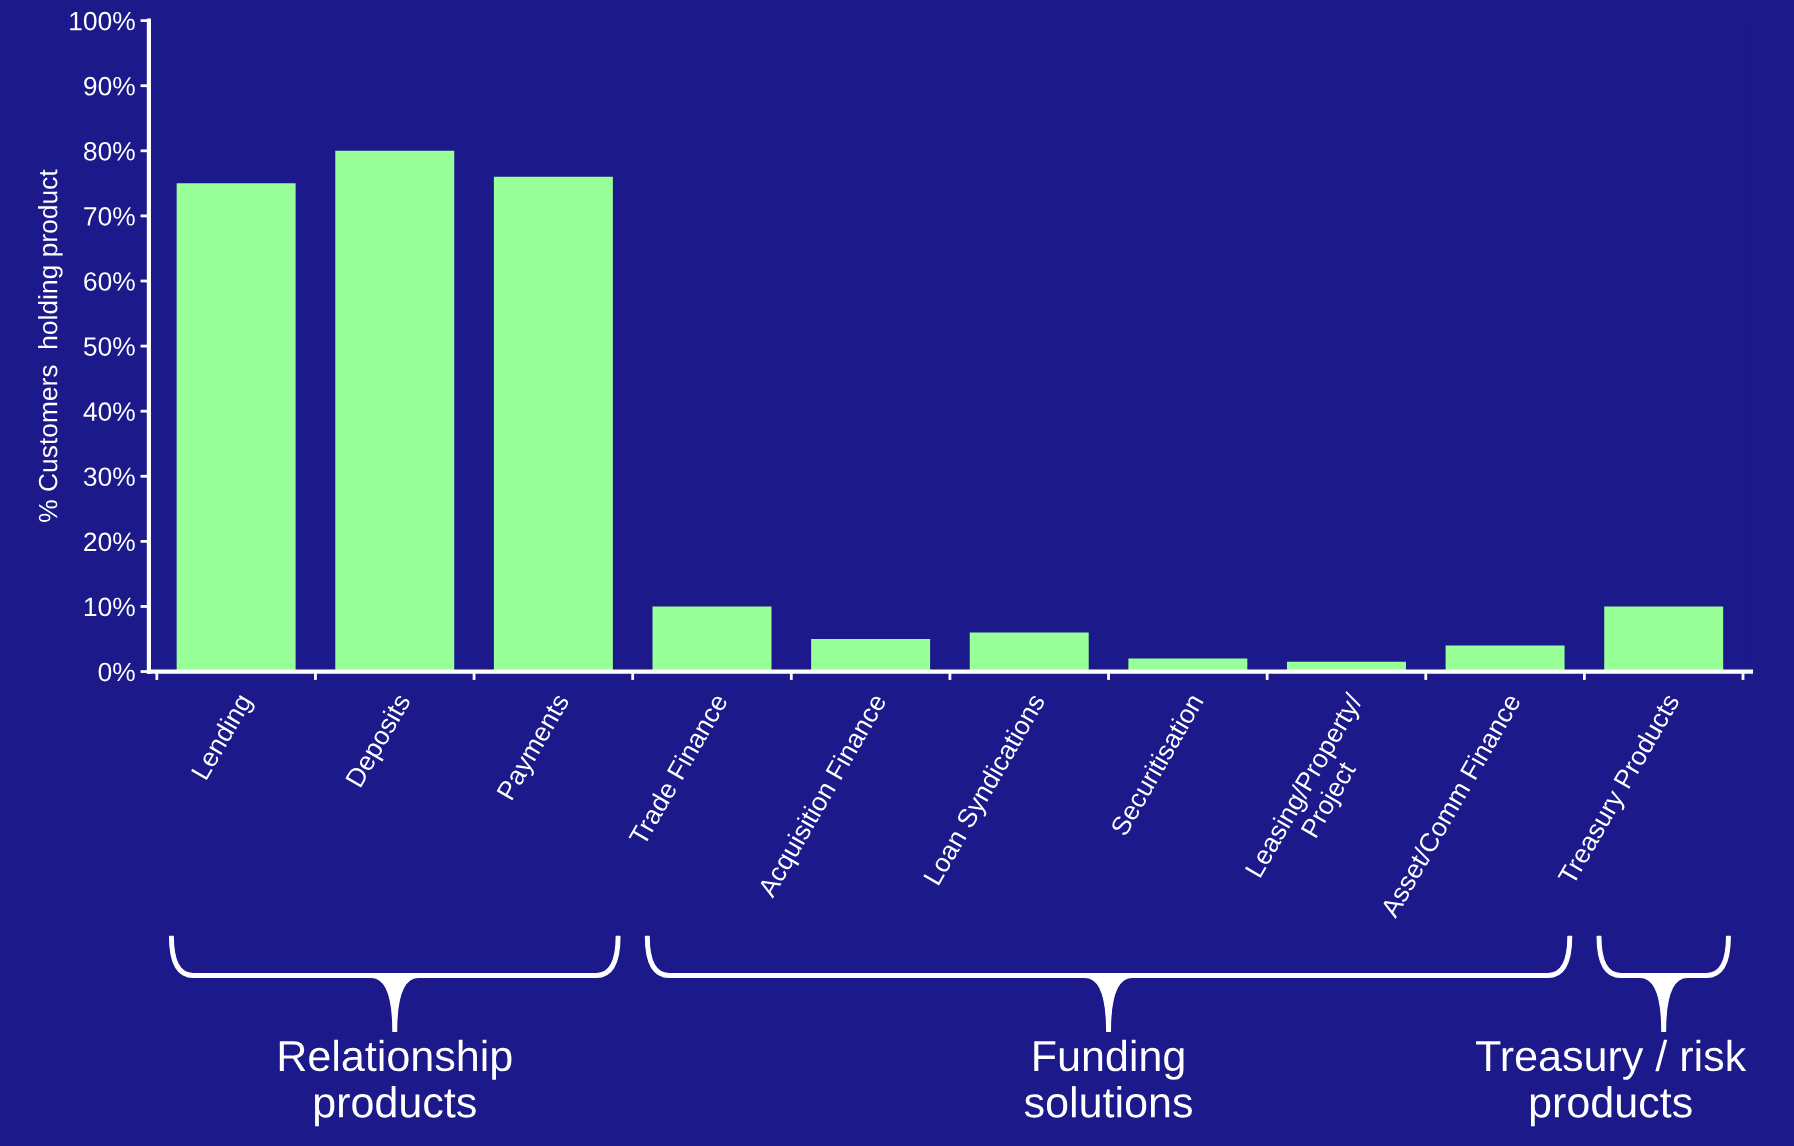 The height and width of the screenshot is (1146, 1794). What do you see at coordinates (109, 542) in the screenshot?
I see `y-tick-label: 20%` at bounding box center [109, 542].